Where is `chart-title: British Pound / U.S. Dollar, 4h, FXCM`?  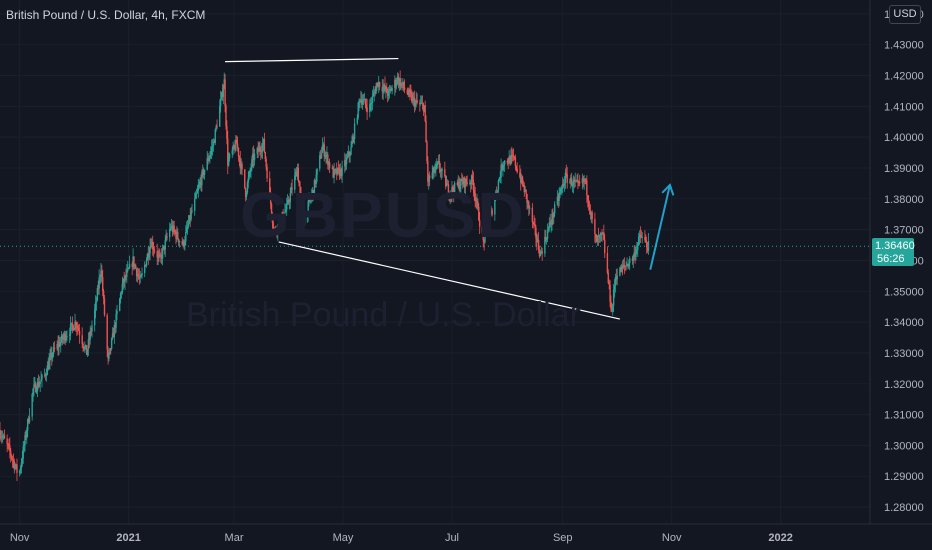
chart-title: British Pound / U.S. Dollar, 4h, FXCM is located at coordinates (106, 15).